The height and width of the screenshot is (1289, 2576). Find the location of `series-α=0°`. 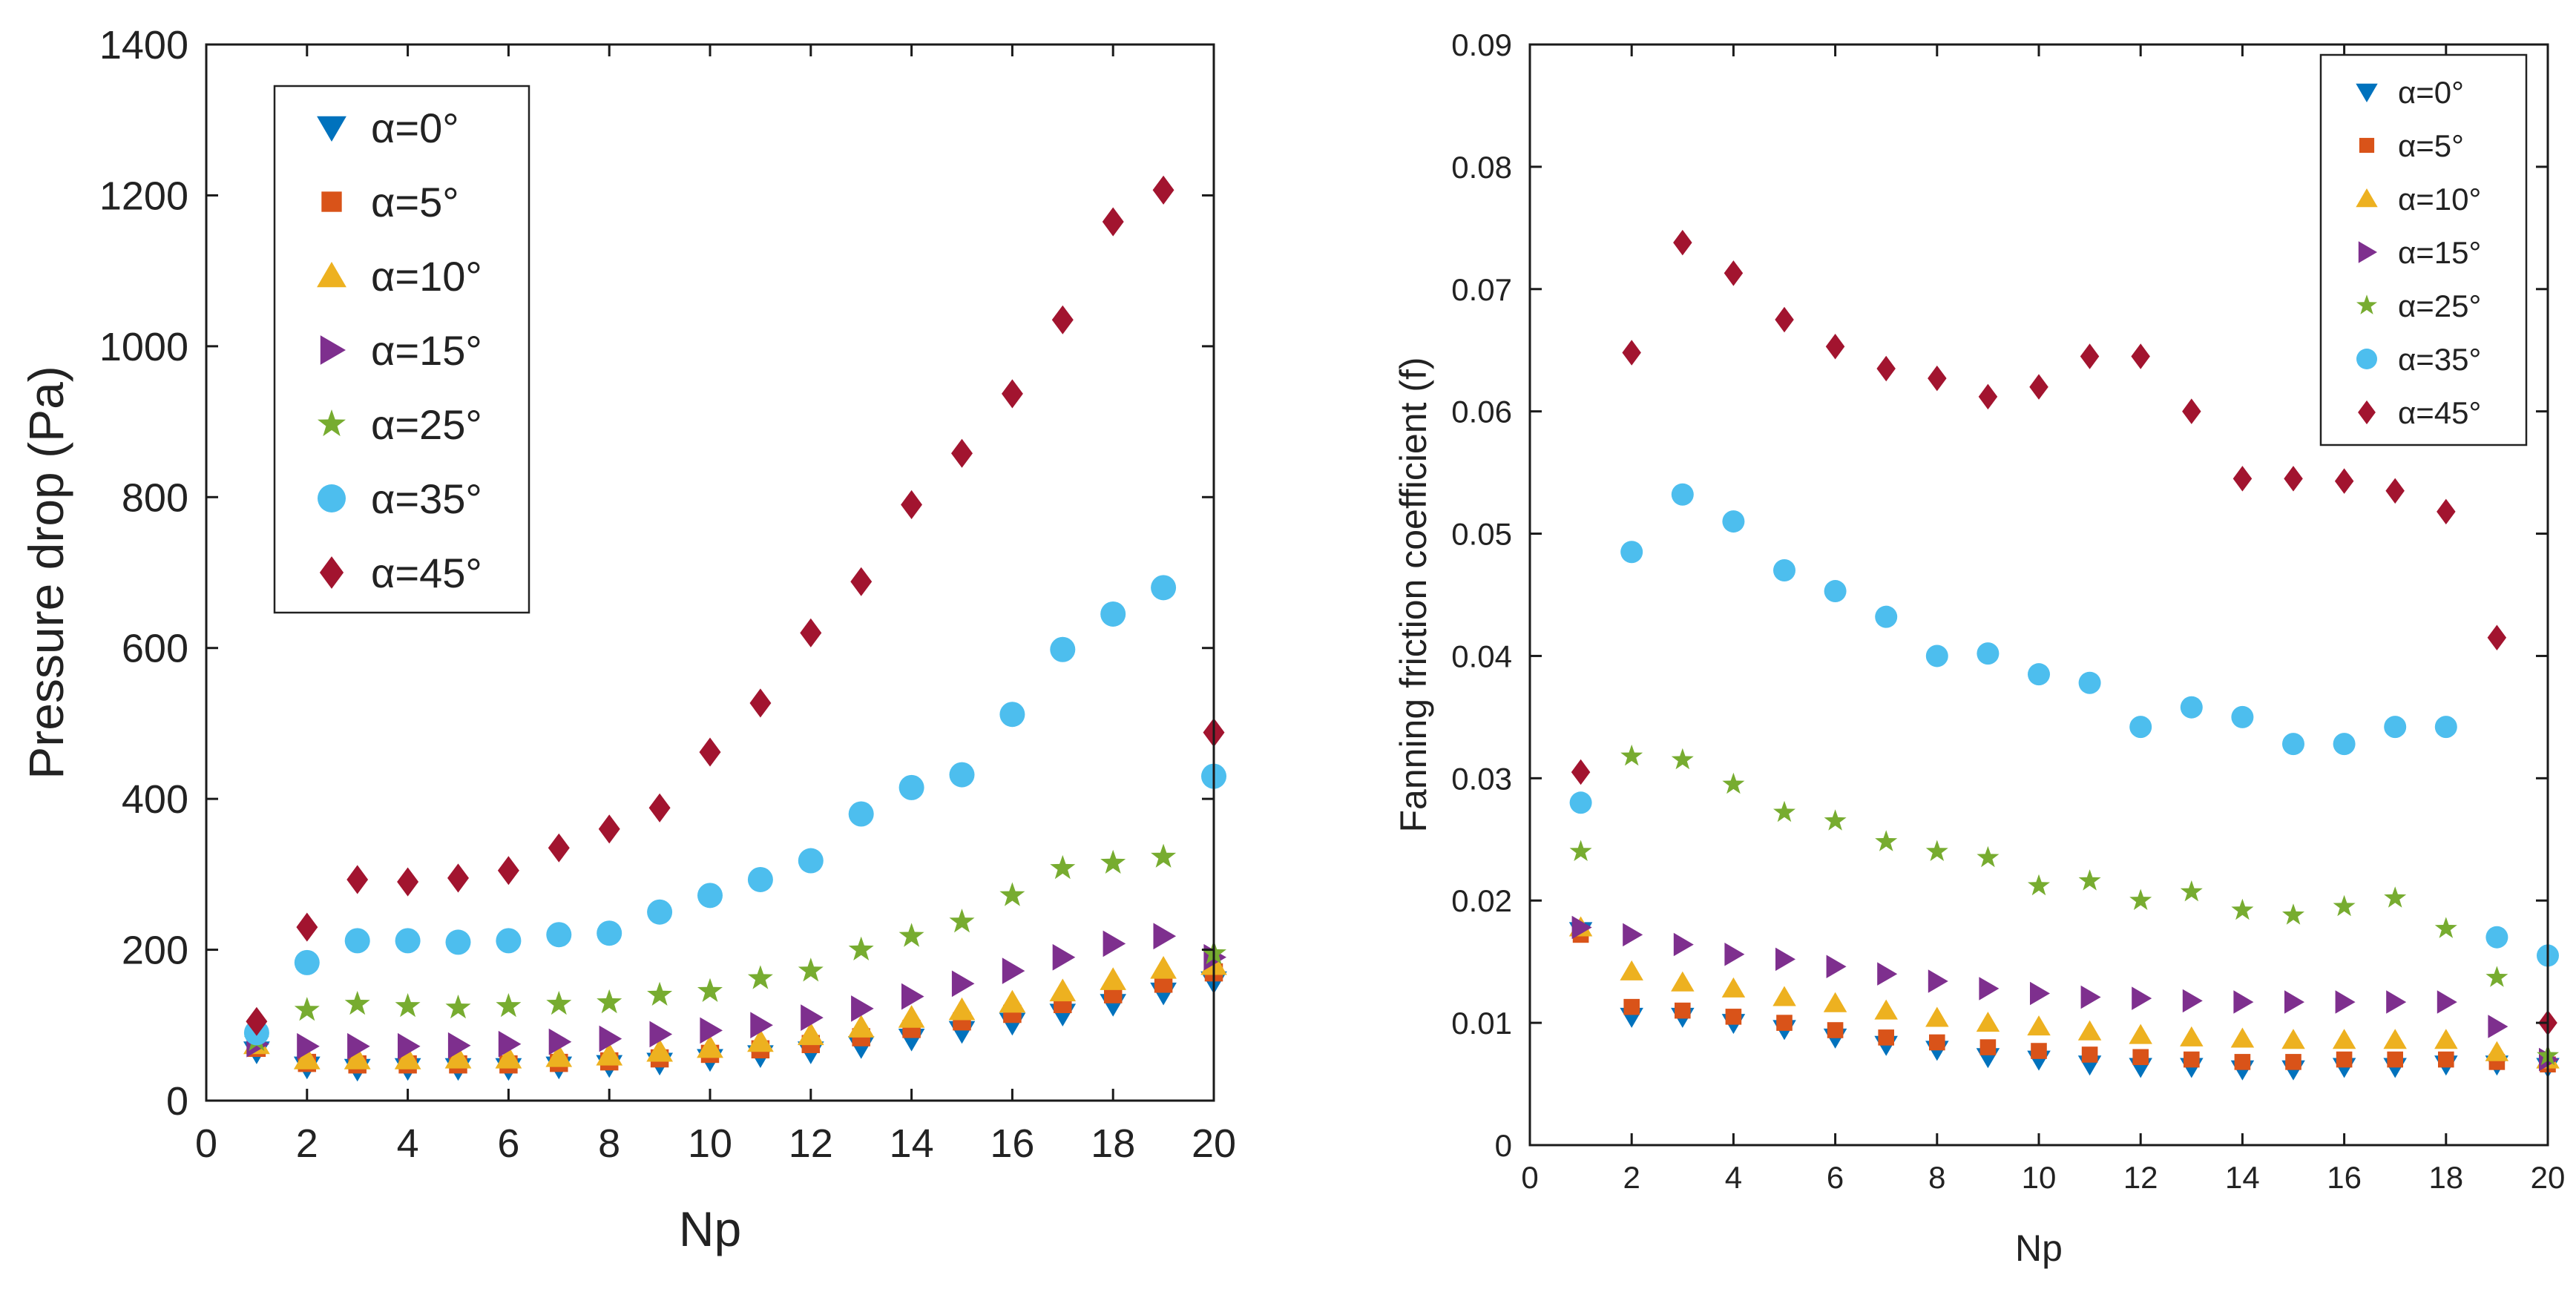

series-α=0° is located at coordinates (735, 1026).